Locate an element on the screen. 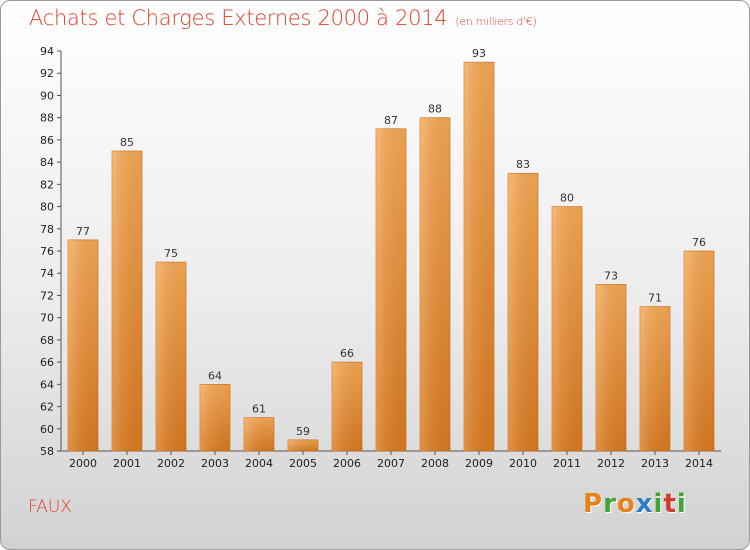  y-tick-label: 76 is located at coordinates (47, 251).